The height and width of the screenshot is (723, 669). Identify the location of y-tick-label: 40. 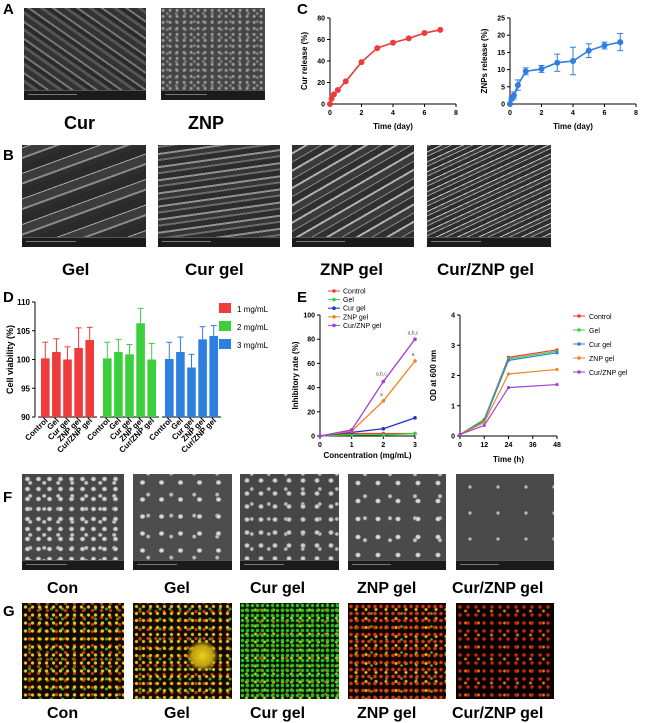
(311, 388).